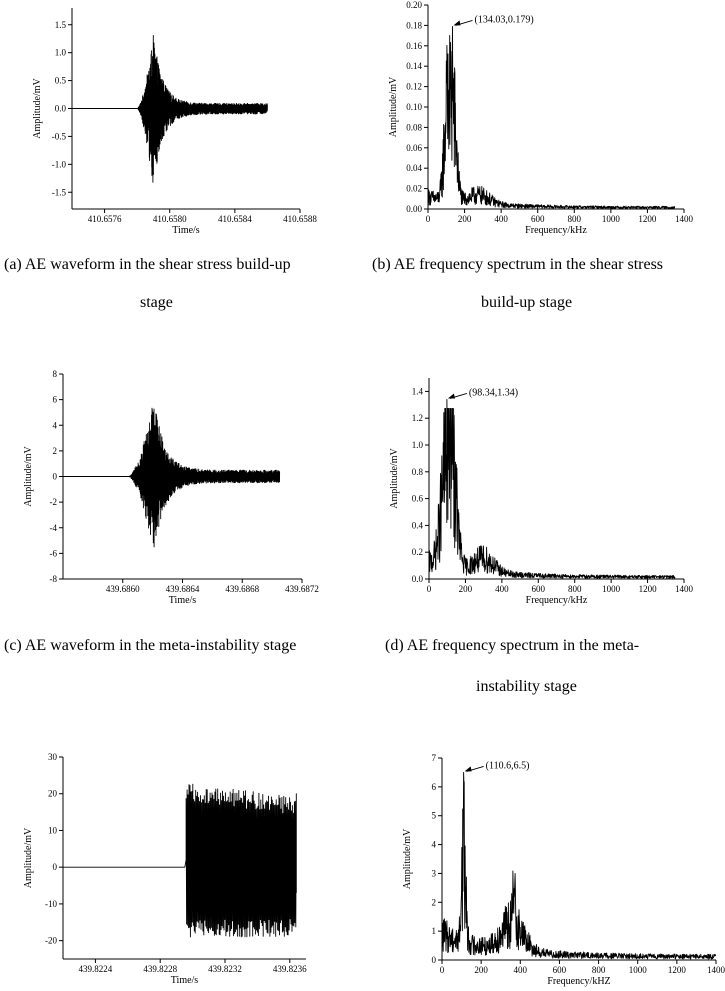 This screenshot has width=725, height=991. What do you see at coordinates (414, 209) in the screenshot?
I see `y-tick-label: 0.00` at bounding box center [414, 209].